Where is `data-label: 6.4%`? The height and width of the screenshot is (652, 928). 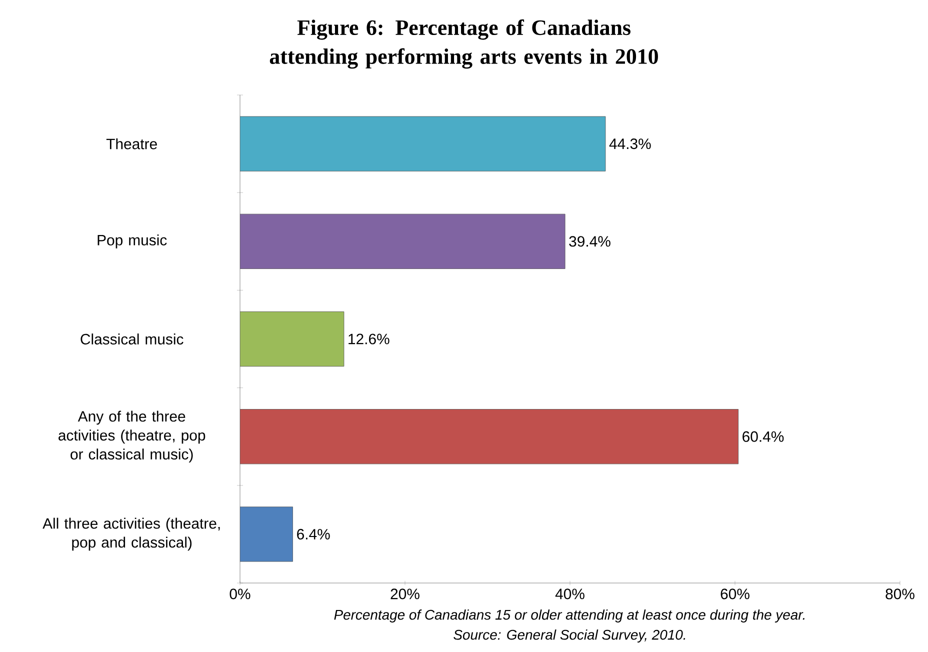 data-label: 6.4% is located at coordinates (313, 534).